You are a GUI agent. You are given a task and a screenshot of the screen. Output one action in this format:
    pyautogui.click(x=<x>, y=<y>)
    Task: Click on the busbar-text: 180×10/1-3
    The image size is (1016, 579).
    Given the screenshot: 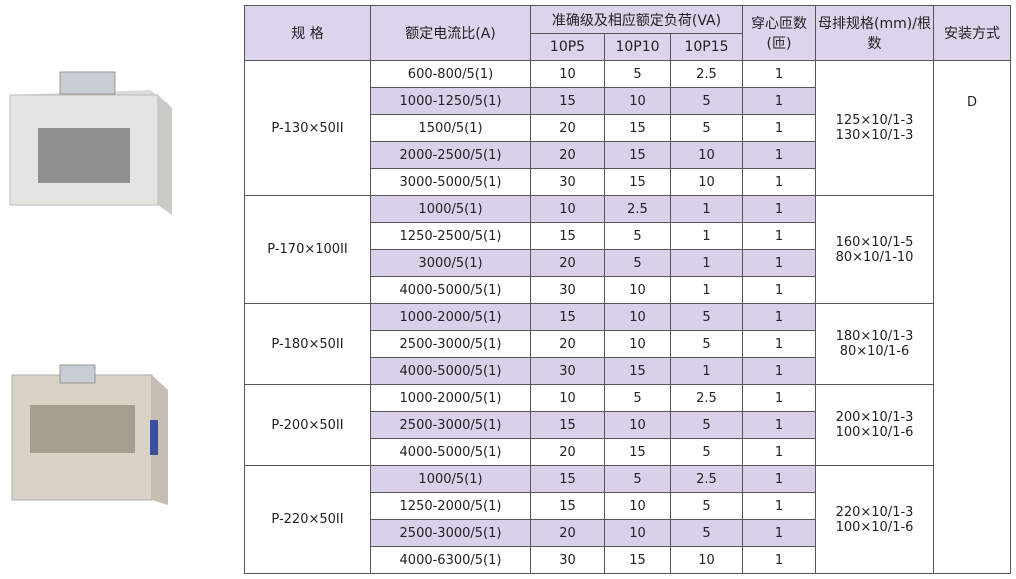 What is the action you would take?
    pyautogui.click(x=874, y=336)
    